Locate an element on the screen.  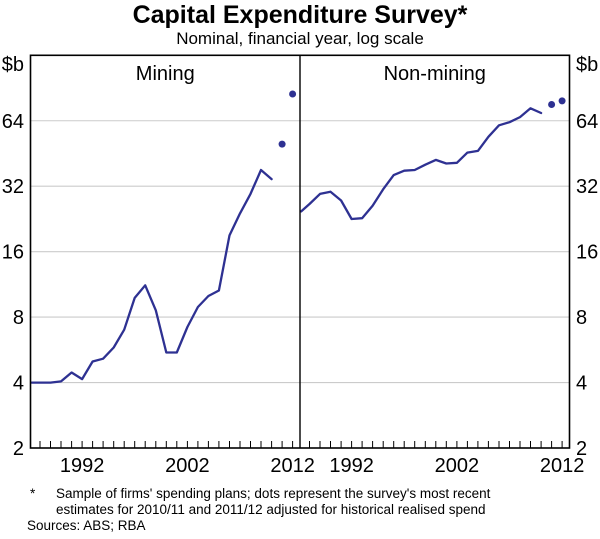
y-axis-unit-left: $b is located at coordinates (13, 65).